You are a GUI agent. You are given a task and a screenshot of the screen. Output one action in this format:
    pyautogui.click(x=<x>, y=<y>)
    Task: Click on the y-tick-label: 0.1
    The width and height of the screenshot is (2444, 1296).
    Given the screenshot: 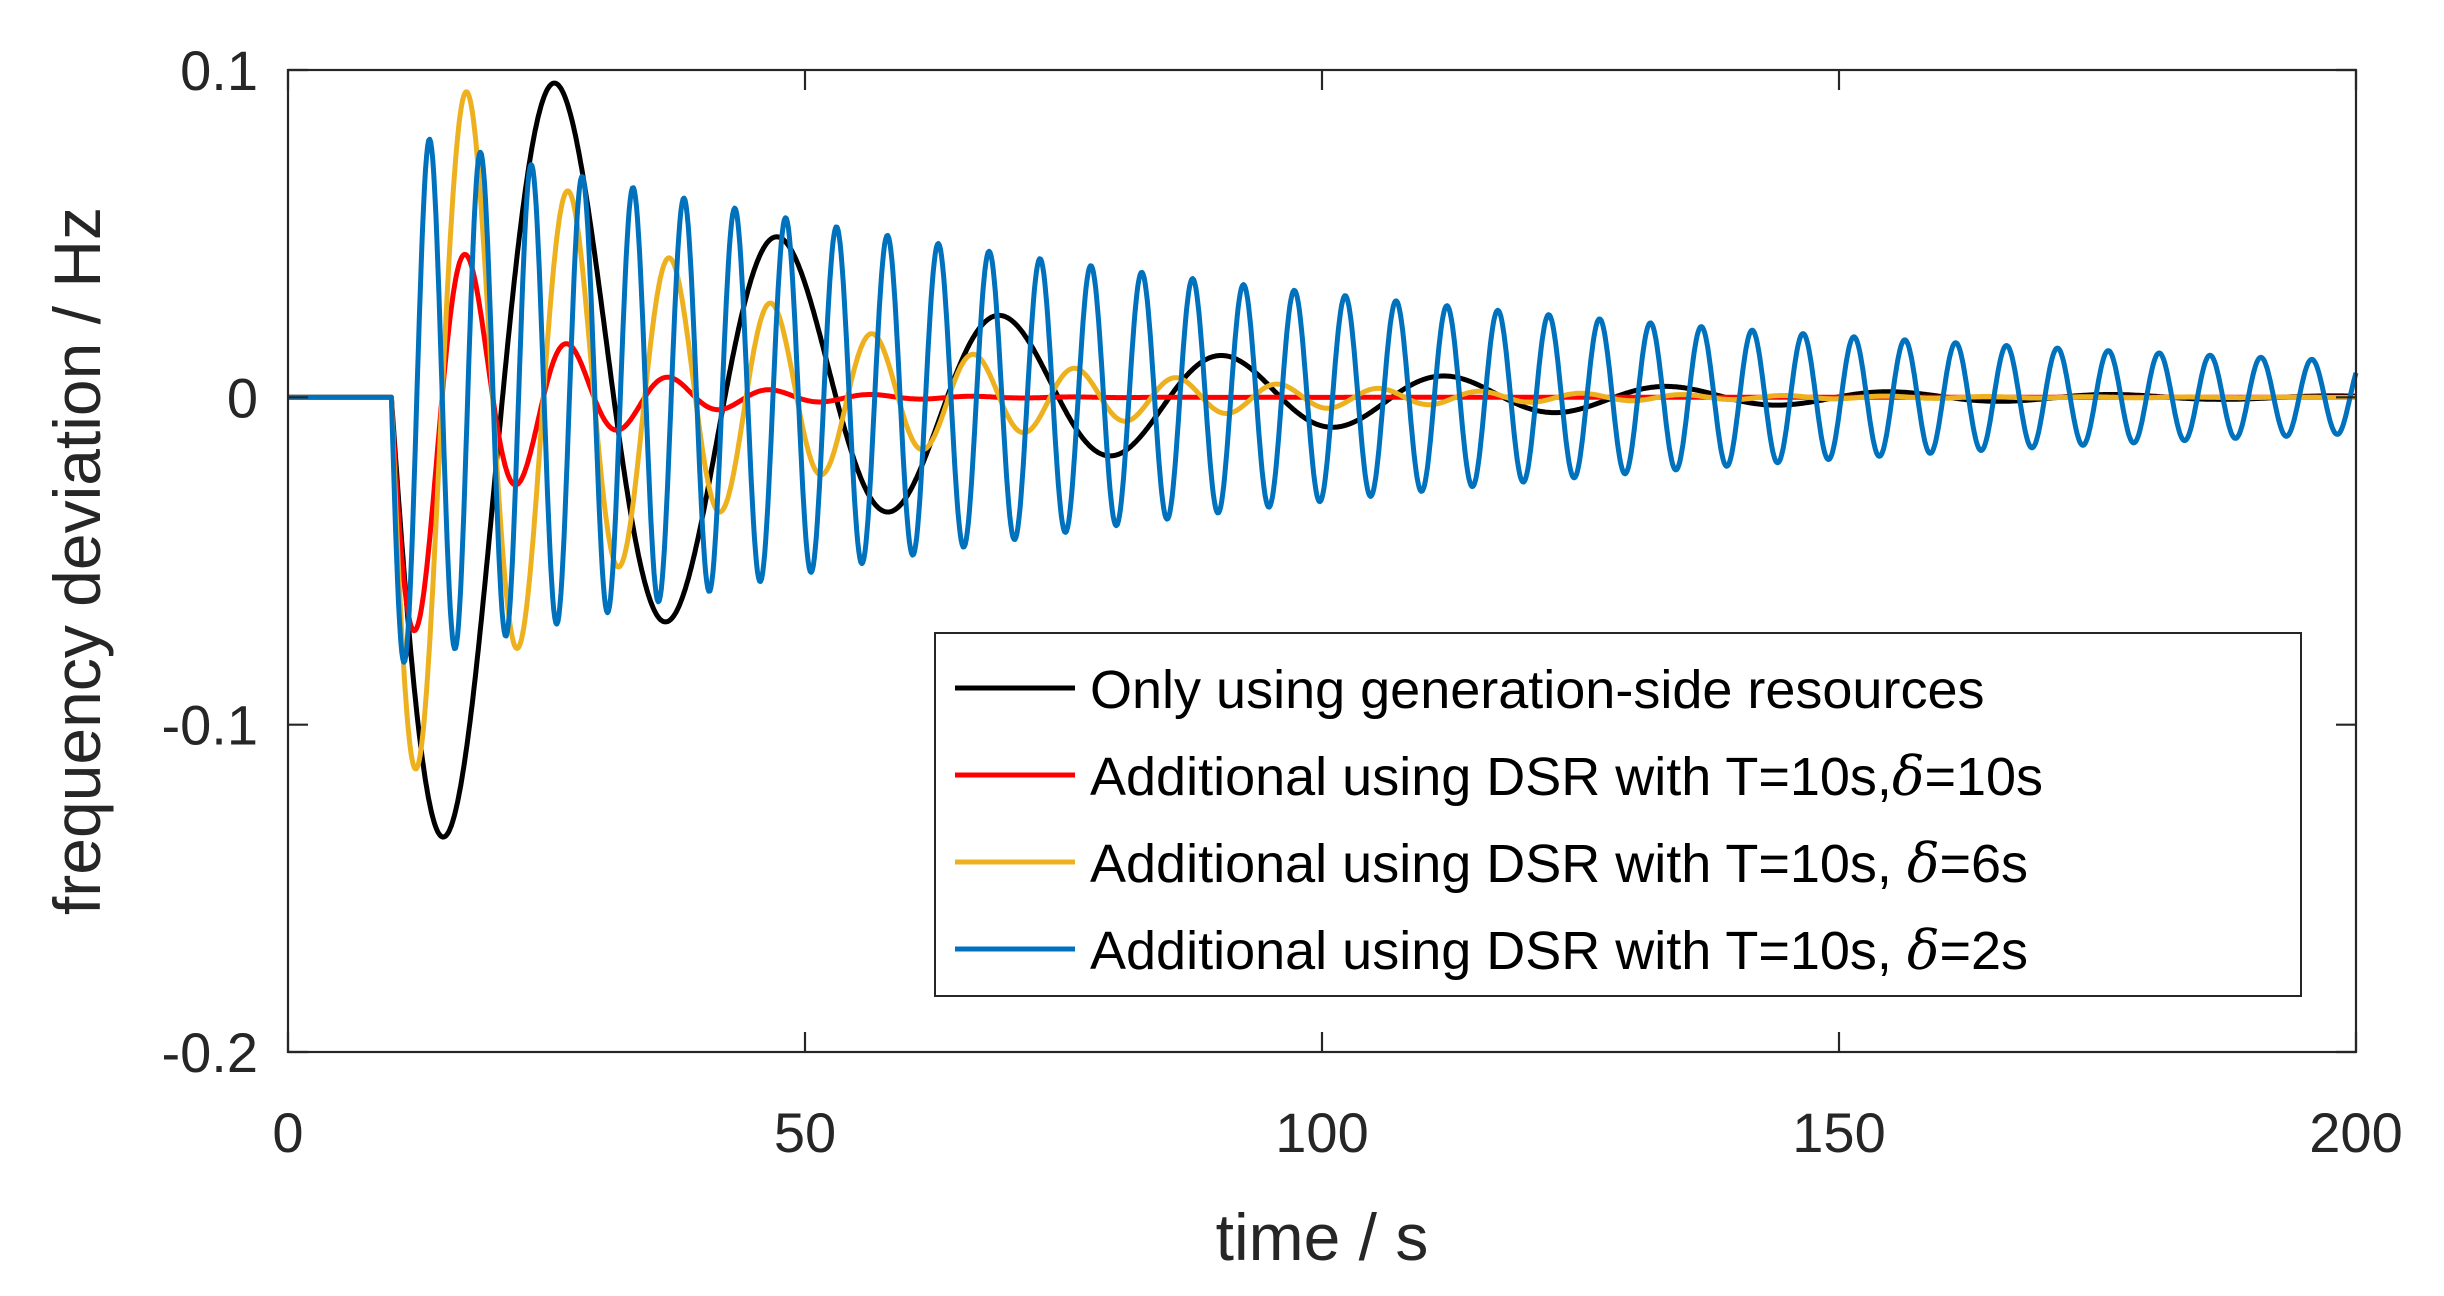 What is the action you would take?
    pyautogui.click(x=219, y=70)
    